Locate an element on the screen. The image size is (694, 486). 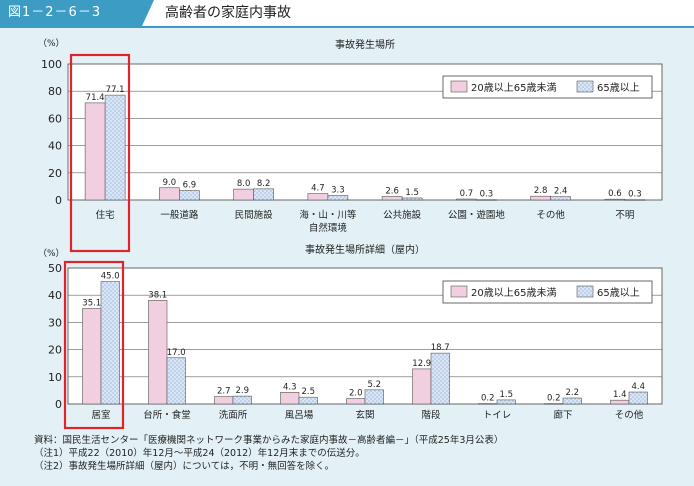
category-label-line: 風呂場 is located at coordinates (299, 415).